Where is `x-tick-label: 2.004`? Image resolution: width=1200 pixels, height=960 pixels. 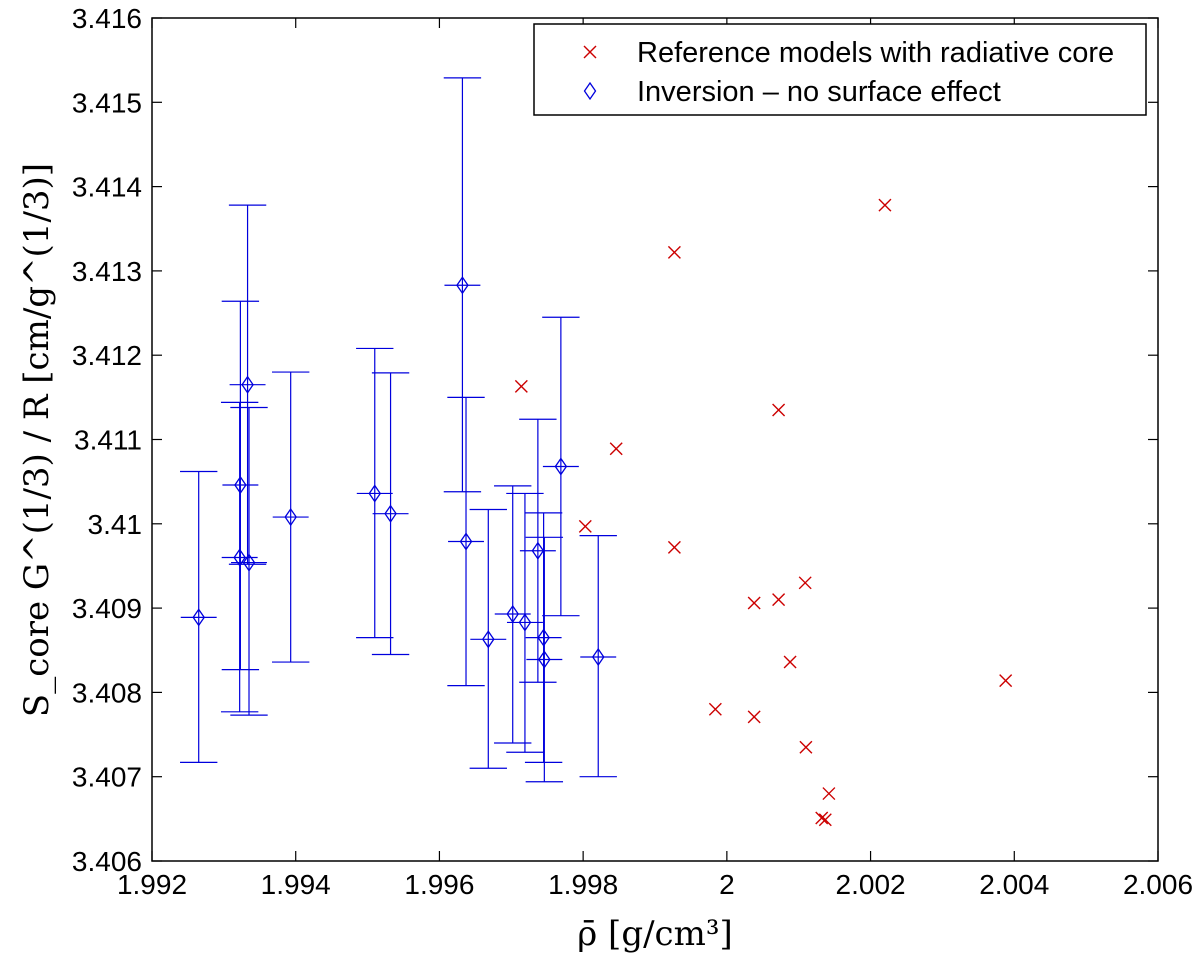 x-tick-label: 2.004 is located at coordinates (1014, 884).